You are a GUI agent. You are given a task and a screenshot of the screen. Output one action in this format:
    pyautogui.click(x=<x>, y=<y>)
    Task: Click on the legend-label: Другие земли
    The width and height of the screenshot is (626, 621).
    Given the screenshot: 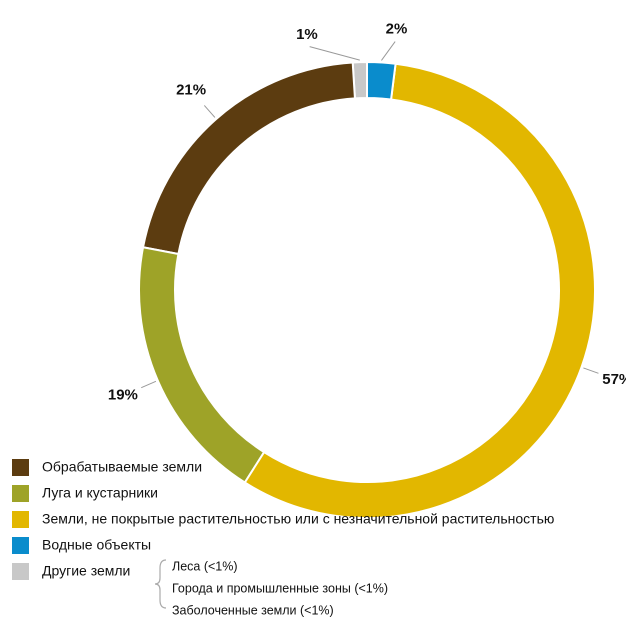 What is the action you would take?
    pyautogui.click(x=86, y=571)
    